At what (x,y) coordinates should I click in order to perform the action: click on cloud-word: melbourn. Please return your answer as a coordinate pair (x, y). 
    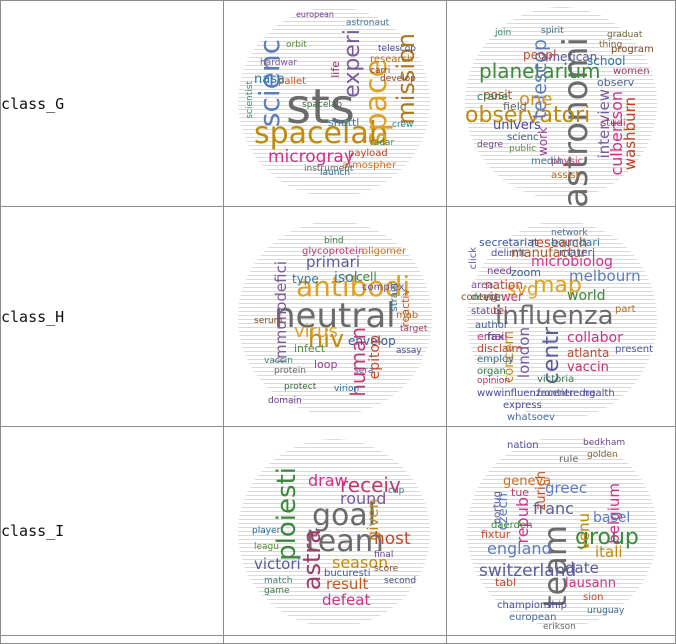
    Looking at the image, I should click on (605, 276).